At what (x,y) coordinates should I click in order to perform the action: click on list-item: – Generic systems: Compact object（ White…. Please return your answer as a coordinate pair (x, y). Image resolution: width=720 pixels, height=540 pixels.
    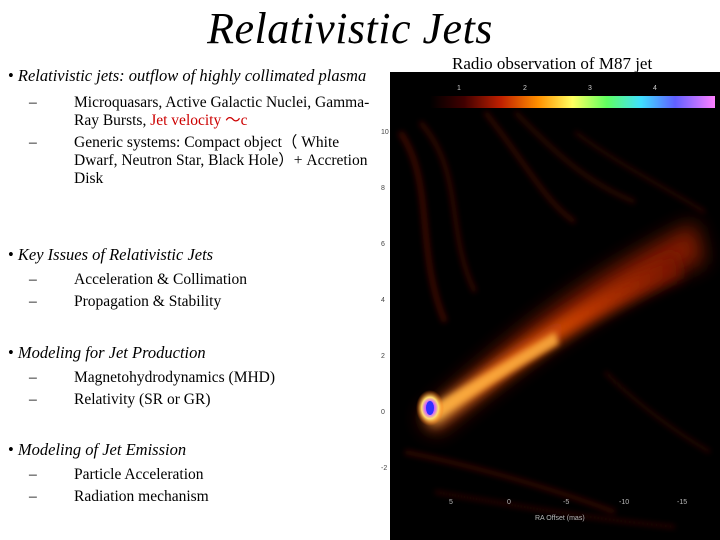
    Looking at the image, I should click on (198, 160).